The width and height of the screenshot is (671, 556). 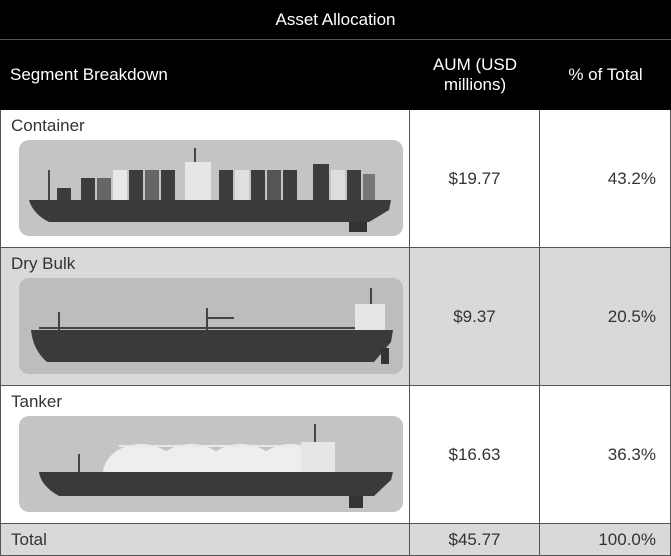 What do you see at coordinates (475, 540) in the screenshot?
I see `total-aum: $45.77` at bounding box center [475, 540].